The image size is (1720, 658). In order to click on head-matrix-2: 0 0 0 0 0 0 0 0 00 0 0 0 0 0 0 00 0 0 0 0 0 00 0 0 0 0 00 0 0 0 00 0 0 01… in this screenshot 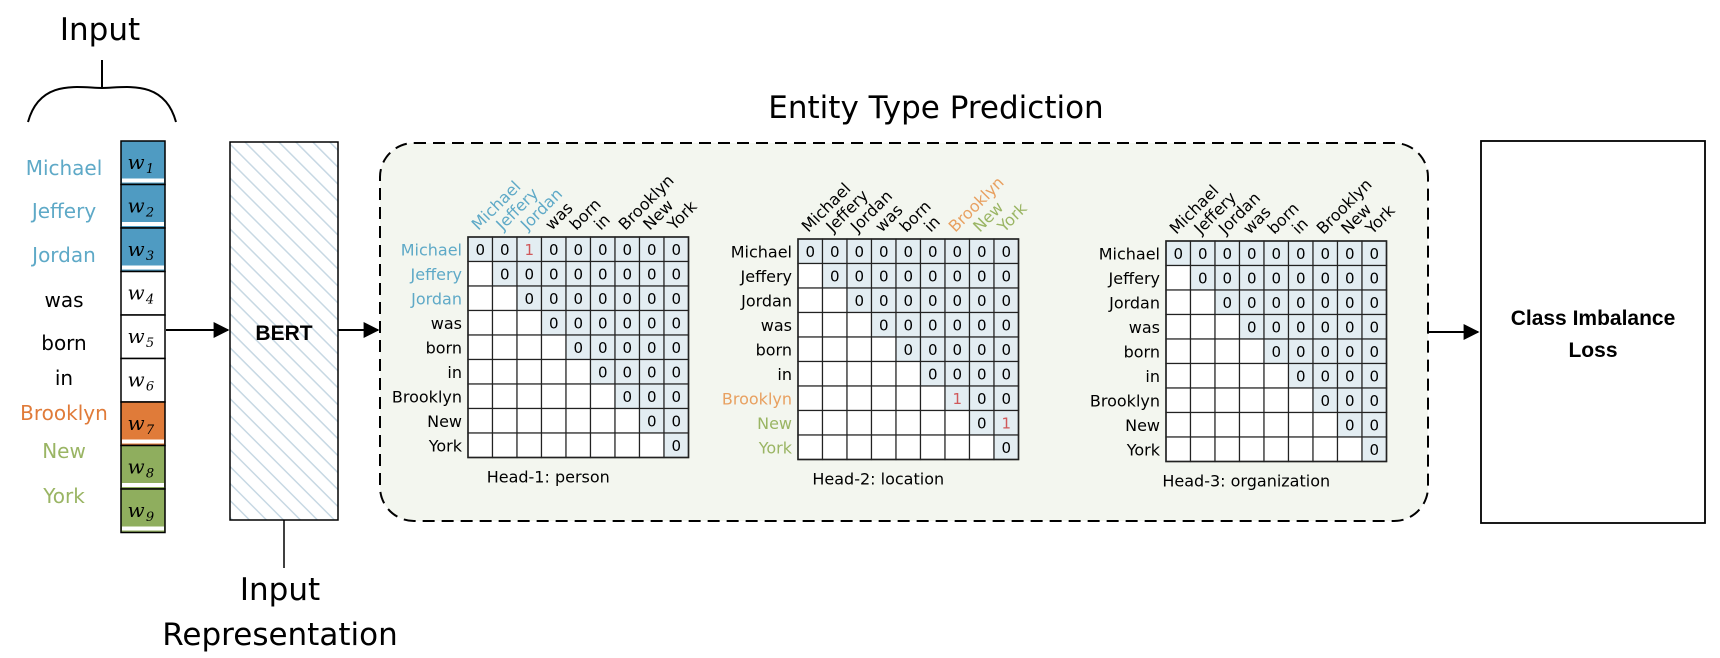, I will do `click(876, 331)`.